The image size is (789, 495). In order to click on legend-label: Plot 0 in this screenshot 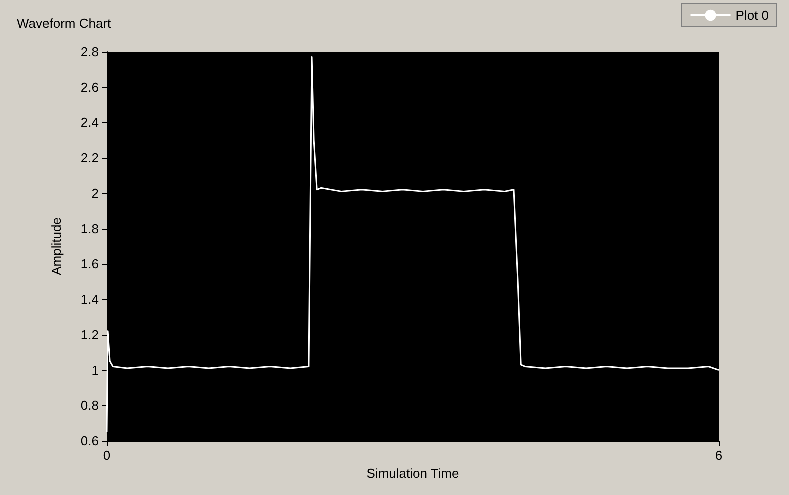, I will do `click(753, 15)`.